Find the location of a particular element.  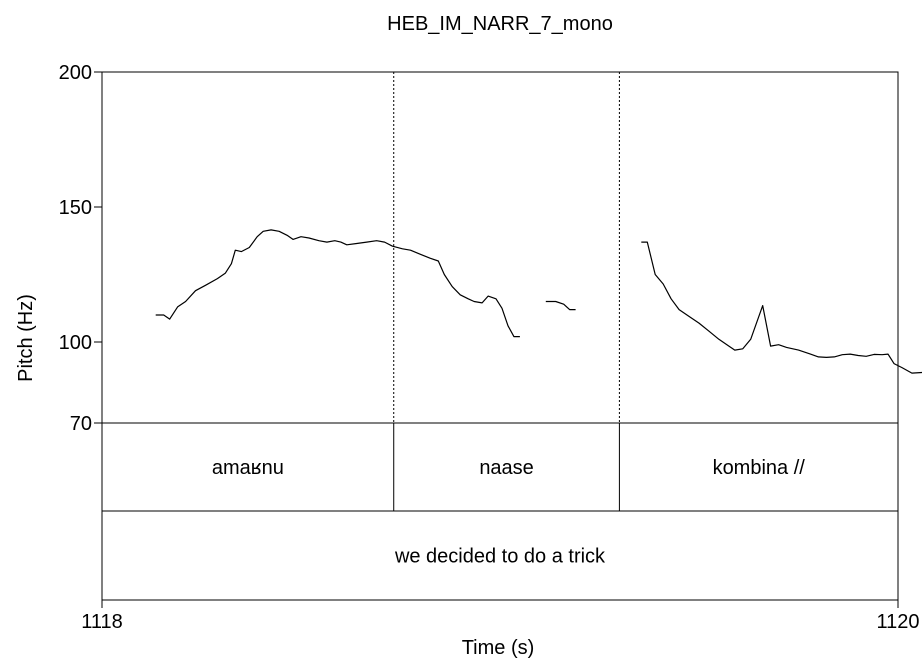

y-axis-ticks: 200 150 100 70 is located at coordinates (80, 248).